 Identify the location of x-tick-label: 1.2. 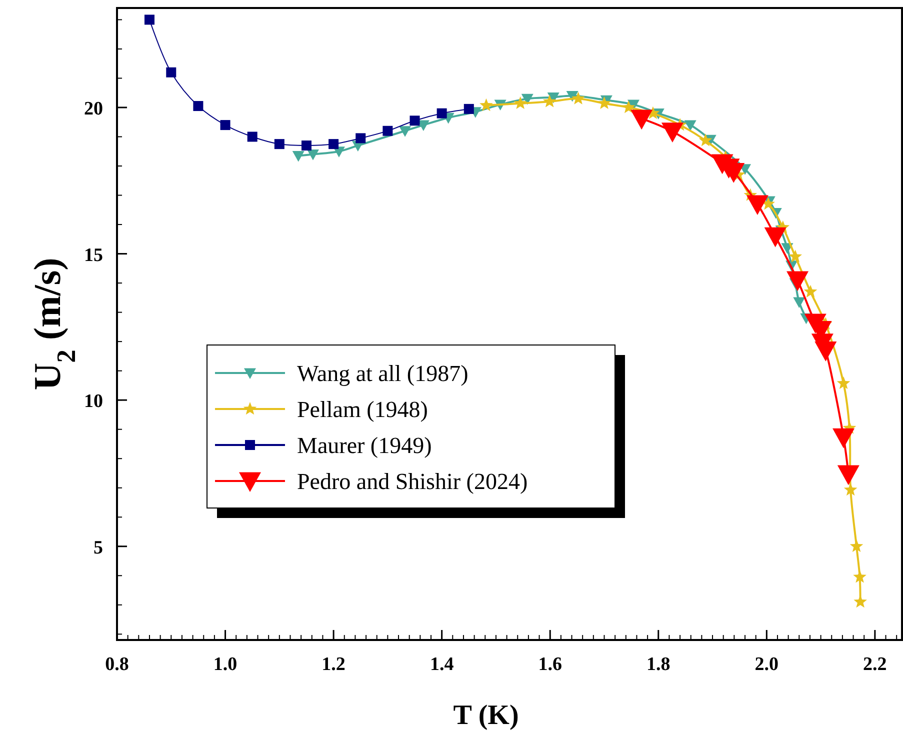
(334, 664).